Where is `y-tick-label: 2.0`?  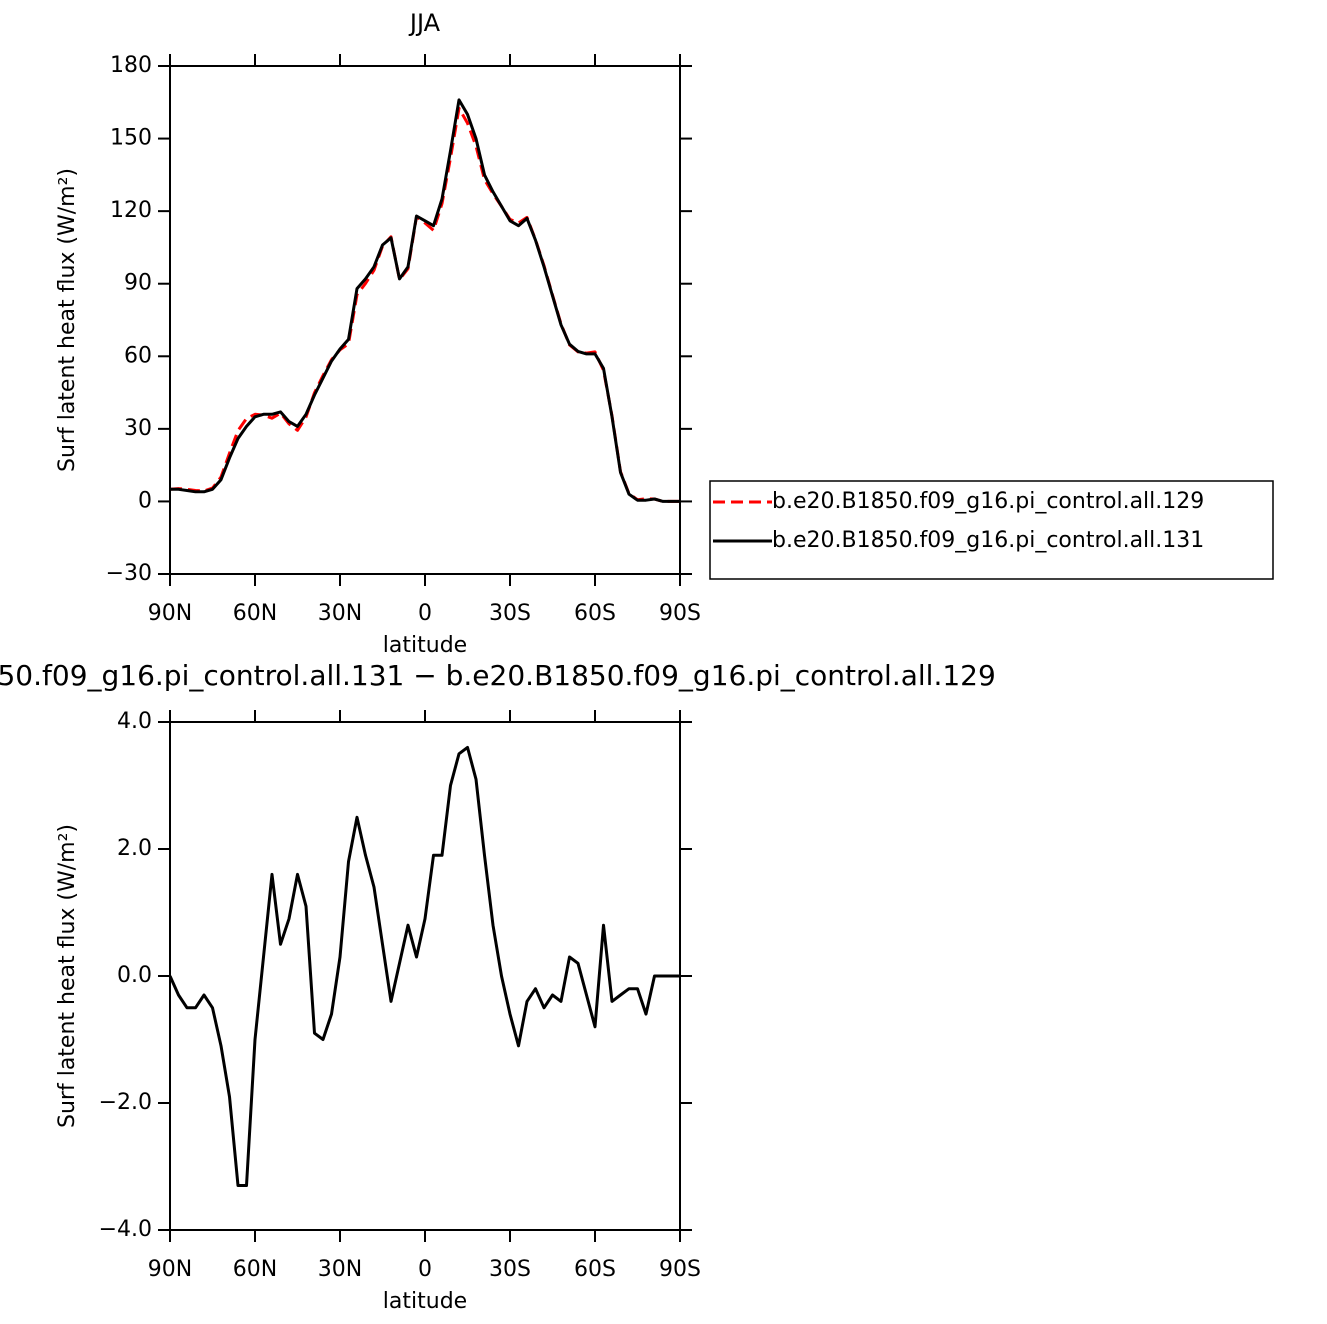
y-tick-label: 2.0 is located at coordinates (134, 848).